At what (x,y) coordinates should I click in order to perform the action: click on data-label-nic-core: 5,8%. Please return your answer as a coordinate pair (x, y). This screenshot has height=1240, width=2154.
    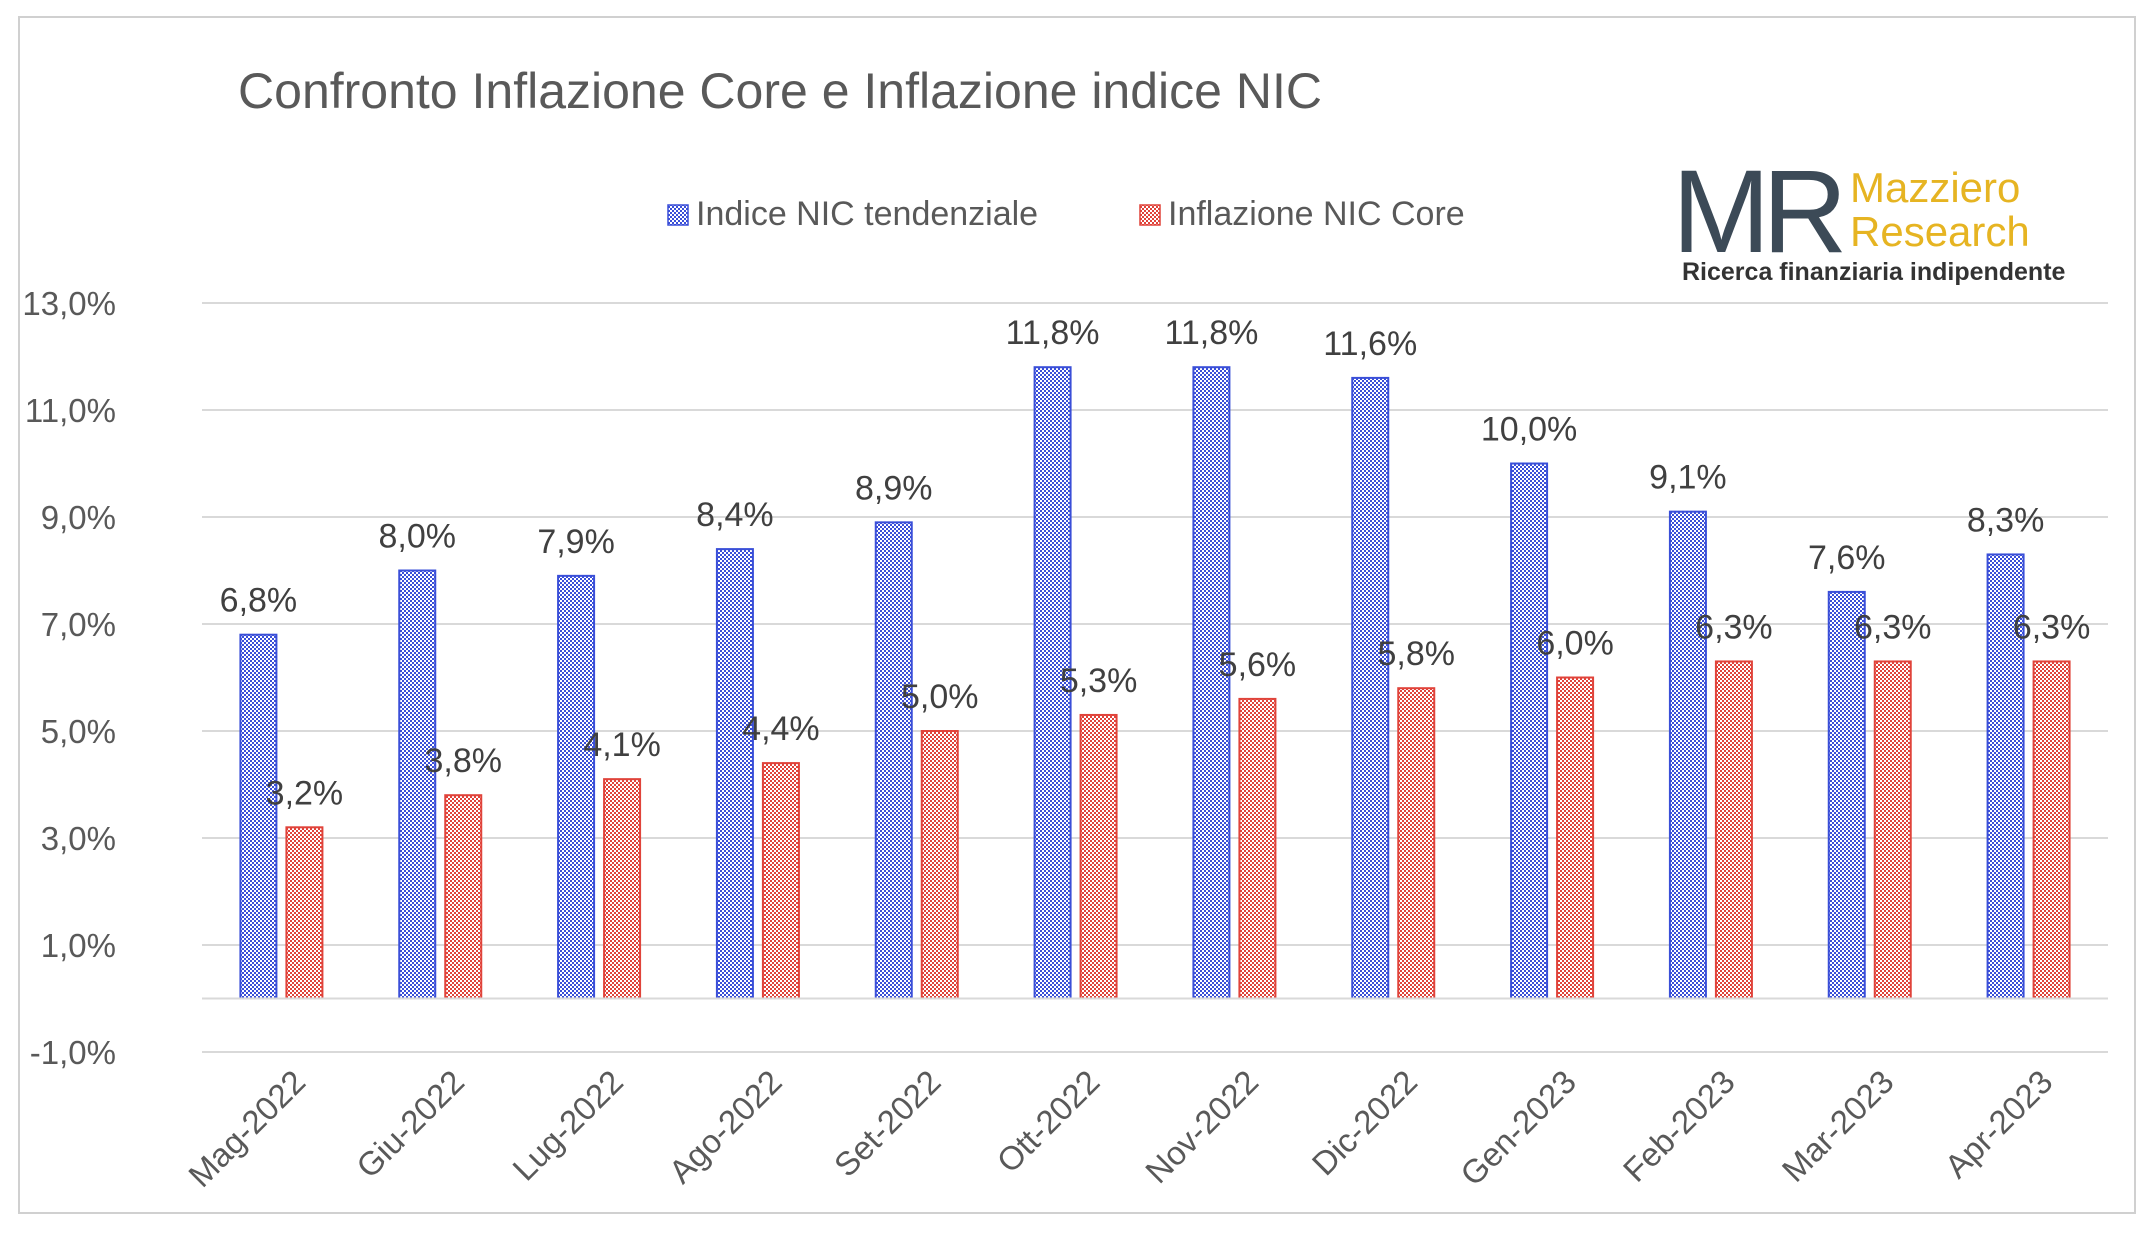
    Looking at the image, I should click on (1417, 654).